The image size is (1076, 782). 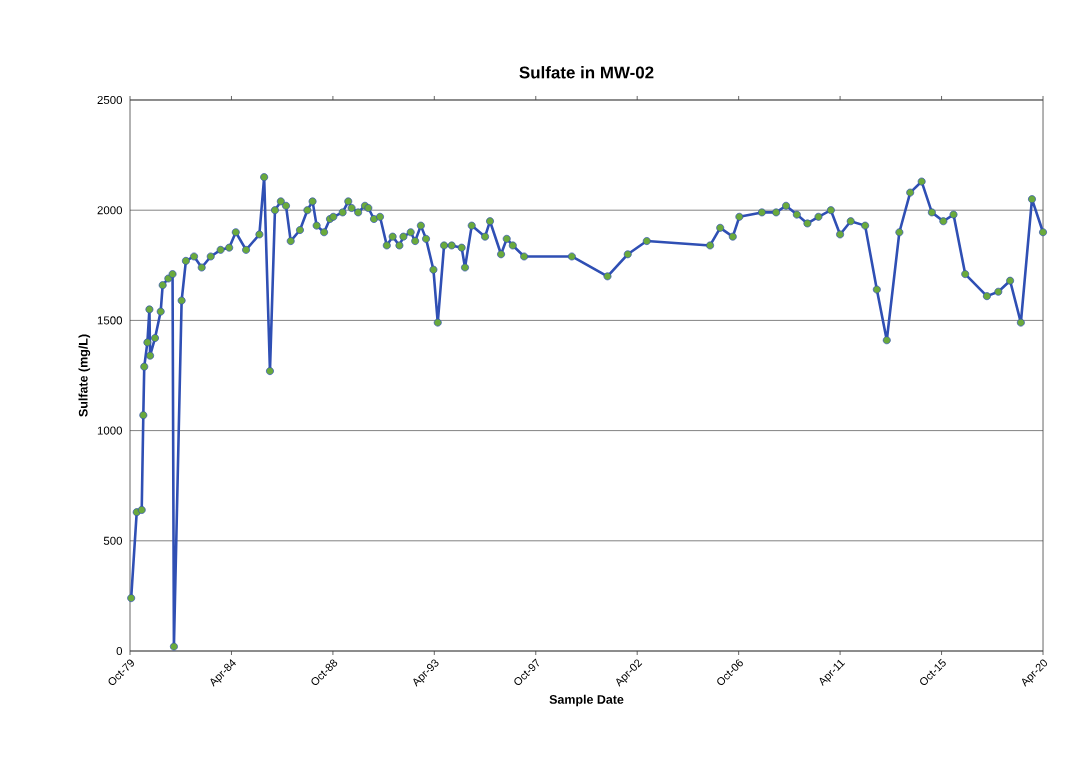 I want to click on y-axis-title: Sulfate (mg/L), so click(x=84, y=375).